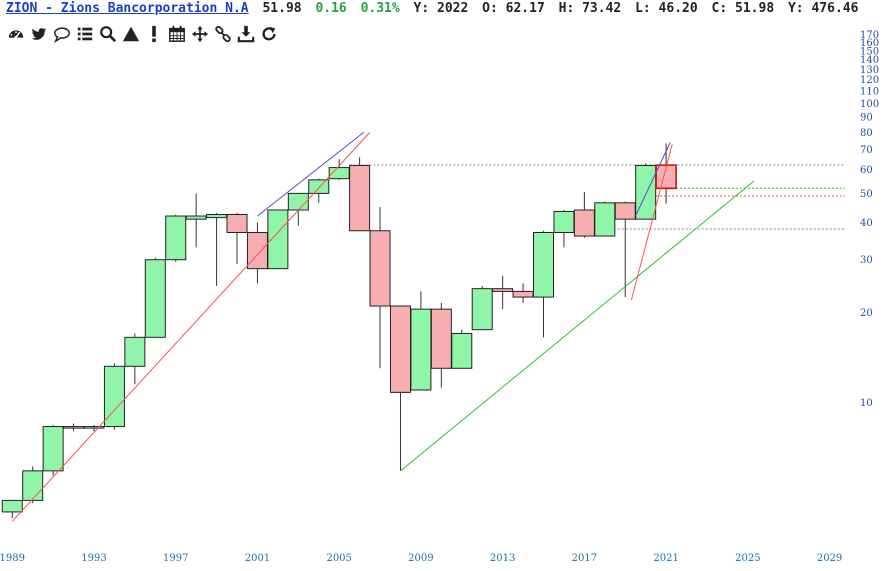  What do you see at coordinates (85, 34) in the screenshot?
I see `list-icon` at bounding box center [85, 34].